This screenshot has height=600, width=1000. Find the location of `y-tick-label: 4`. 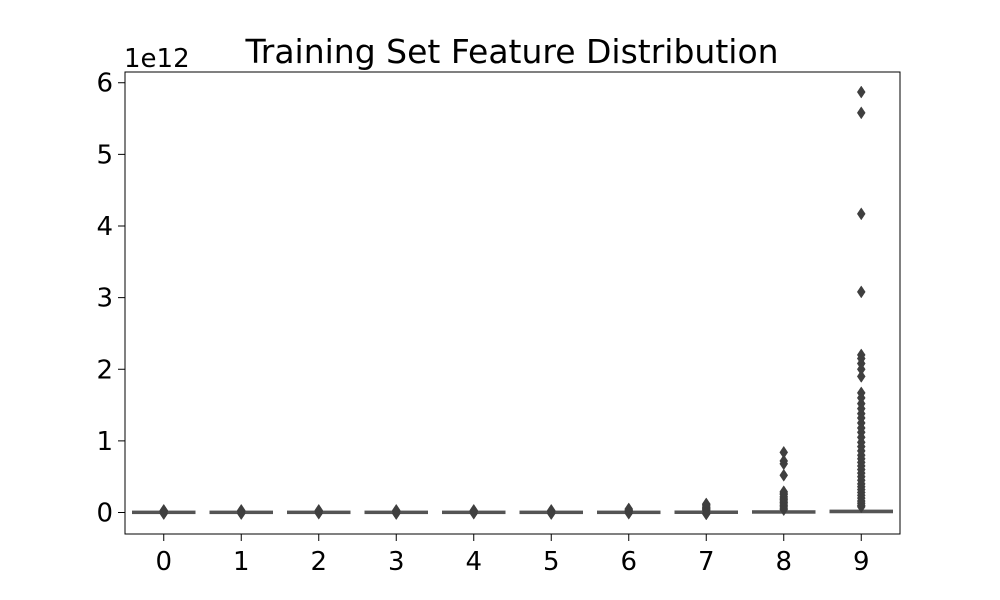

y-tick-label: 4 is located at coordinates (104, 227).